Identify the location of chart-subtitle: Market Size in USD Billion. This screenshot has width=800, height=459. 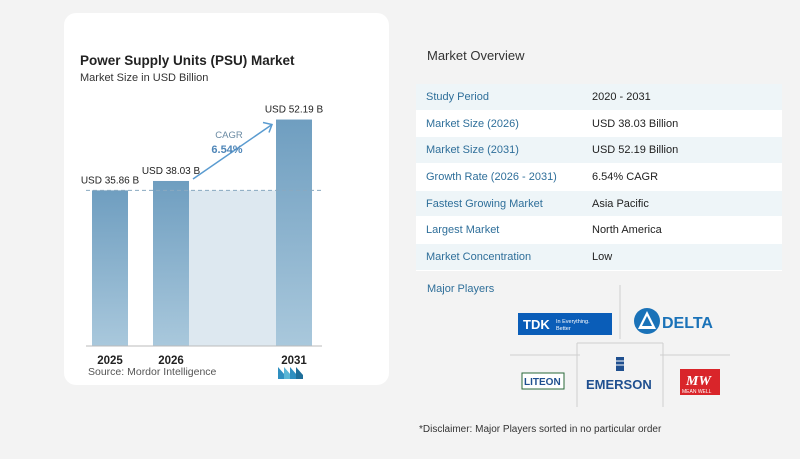
(144, 78).